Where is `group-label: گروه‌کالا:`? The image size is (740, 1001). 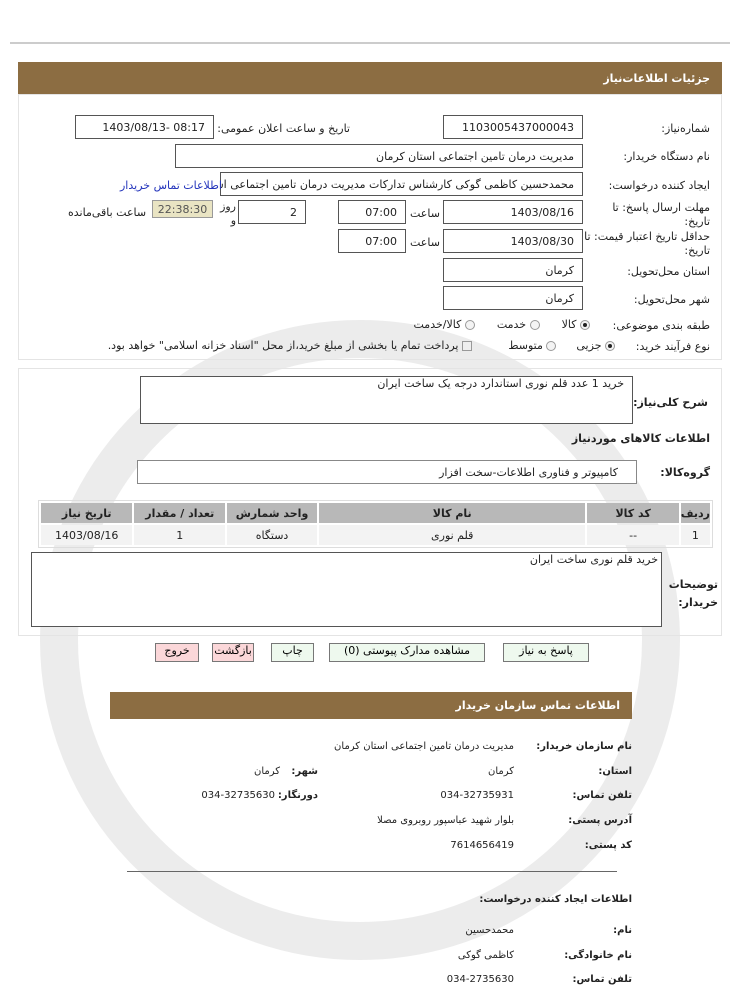
group-label: گروه‌کالا: is located at coordinates (685, 472).